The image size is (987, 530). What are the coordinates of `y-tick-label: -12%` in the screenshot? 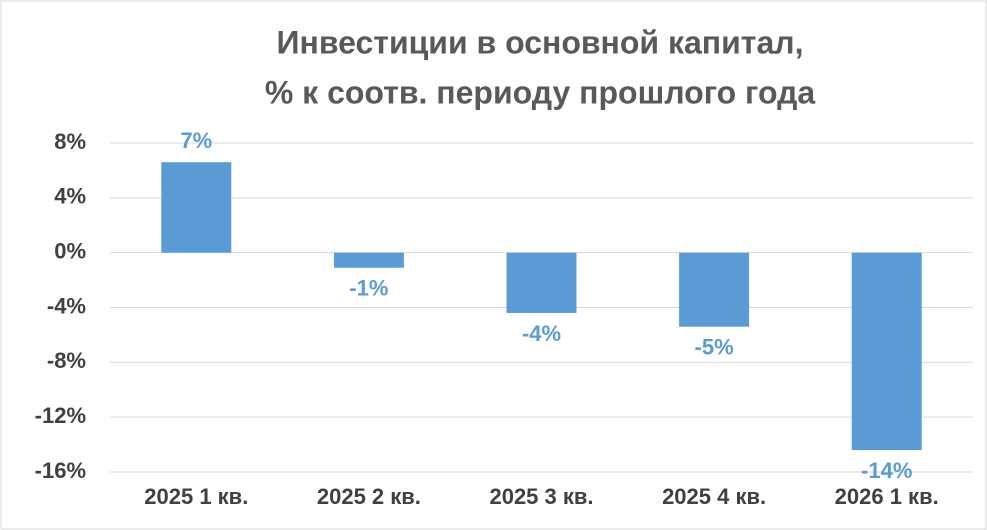 It's located at (60, 415).